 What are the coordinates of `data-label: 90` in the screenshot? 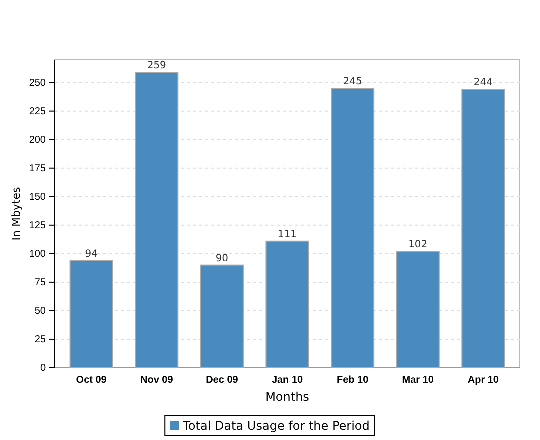 It's located at (222, 258).